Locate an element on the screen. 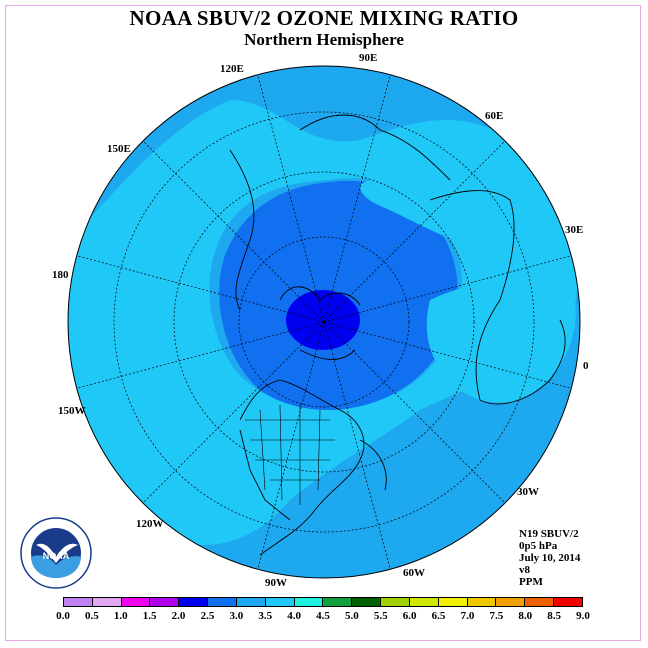 Image resolution: width=648 pixels, height=648 pixels. date-label: July 10, 2014 is located at coordinates (550, 558).